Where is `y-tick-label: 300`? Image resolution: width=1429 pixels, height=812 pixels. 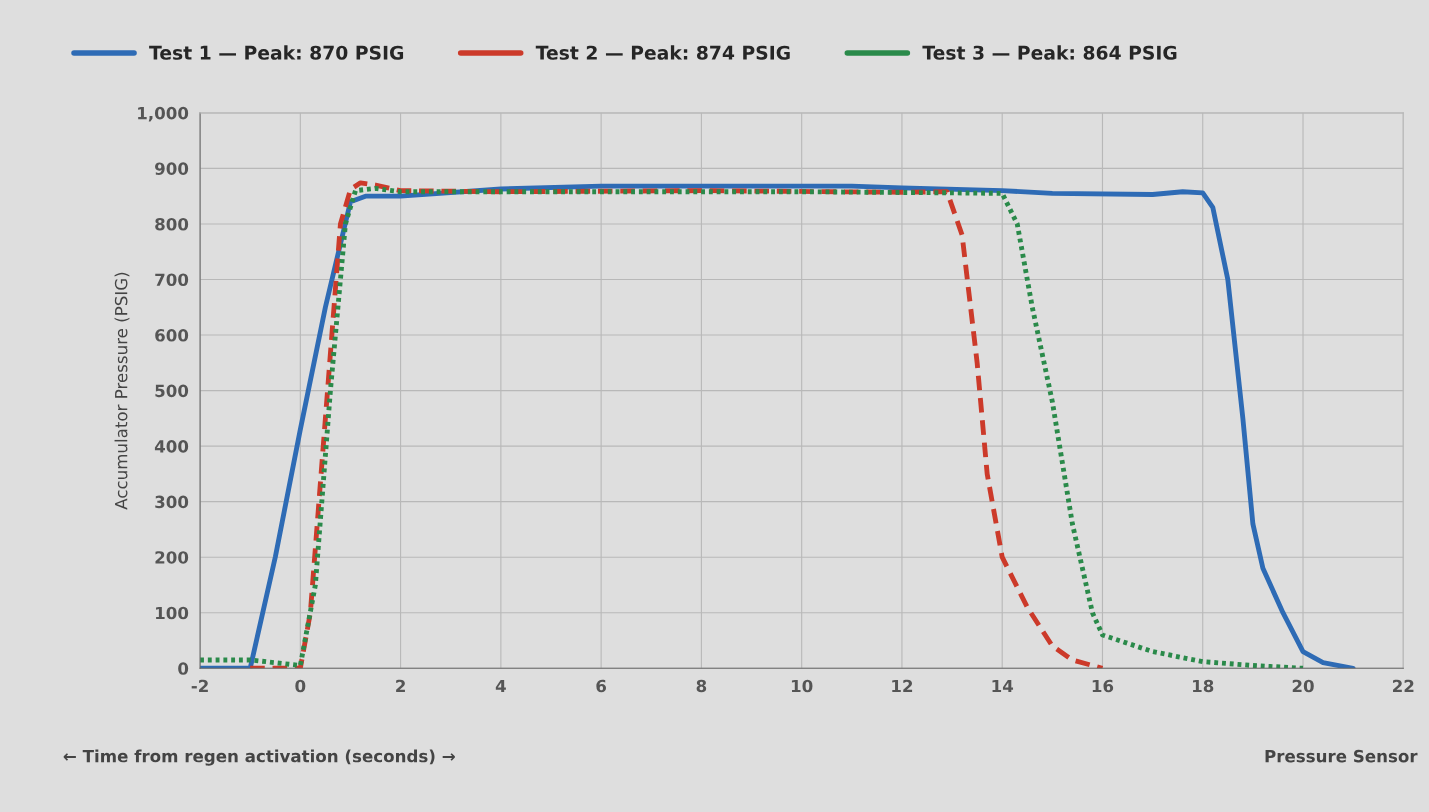 y-tick-label: 300 is located at coordinates (172, 502).